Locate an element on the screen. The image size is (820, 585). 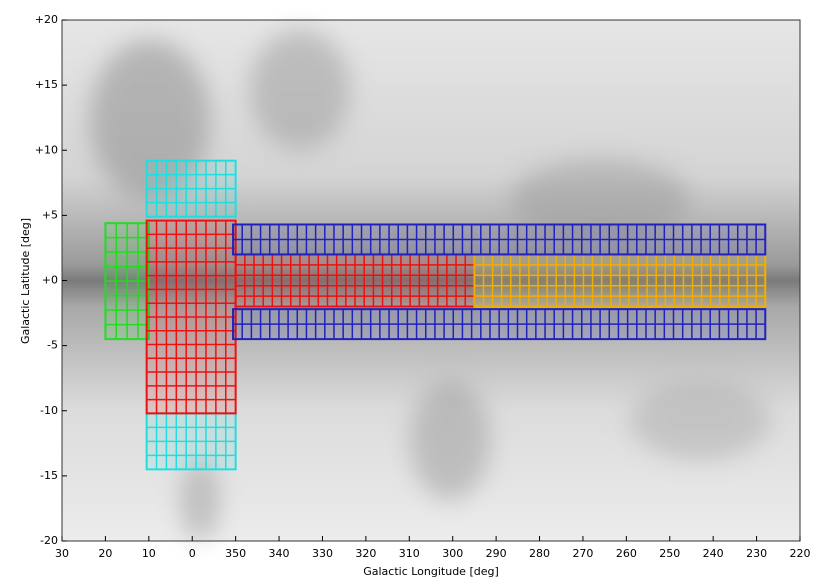
x-tick-label: 340 is located at coordinates (279, 553).